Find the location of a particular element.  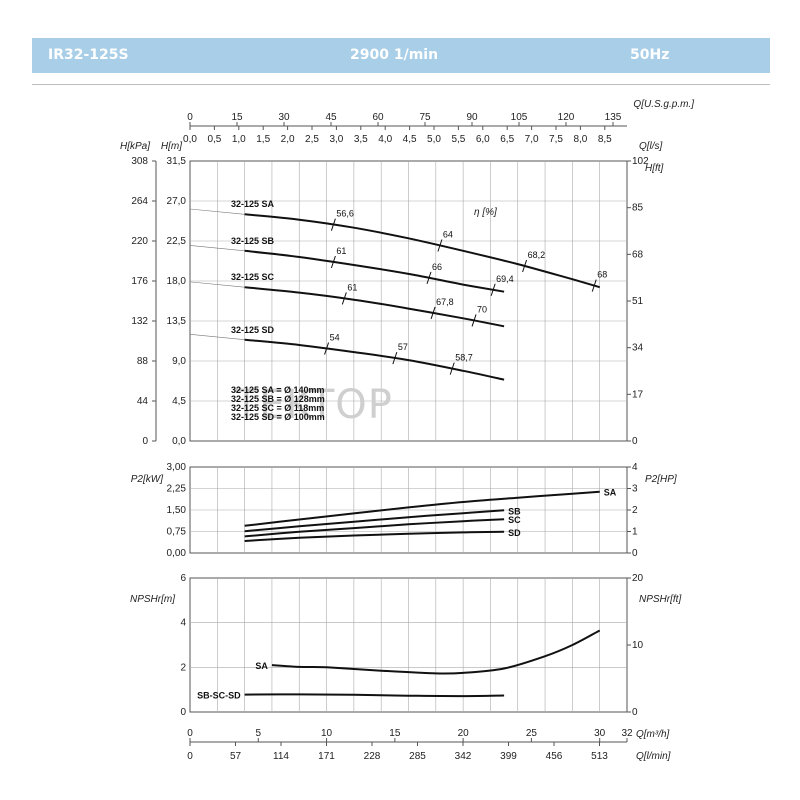

lmin-tick-label: 171 is located at coordinates (326, 756).